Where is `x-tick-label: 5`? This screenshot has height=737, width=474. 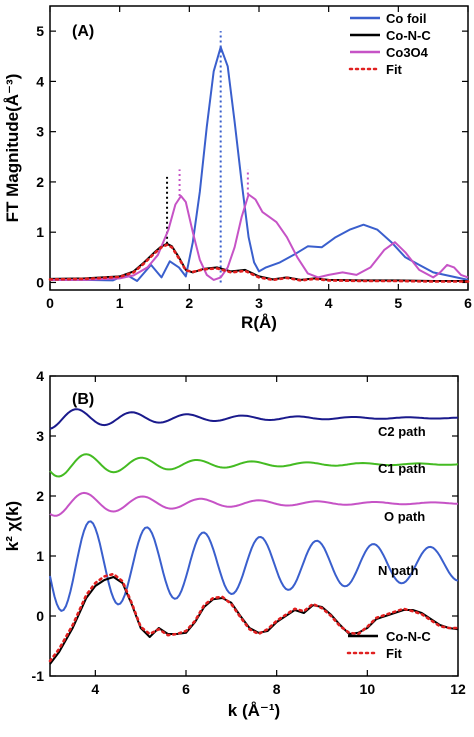 x-tick-label: 5 is located at coordinates (398, 303).